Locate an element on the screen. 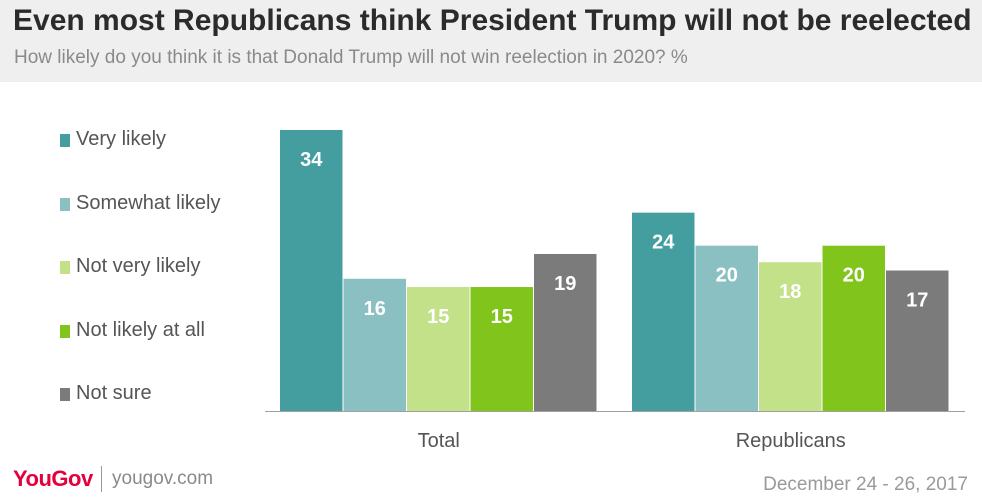 The image size is (982, 499). footer-date: December 24 - 26, 2017 is located at coordinates (865, 484).